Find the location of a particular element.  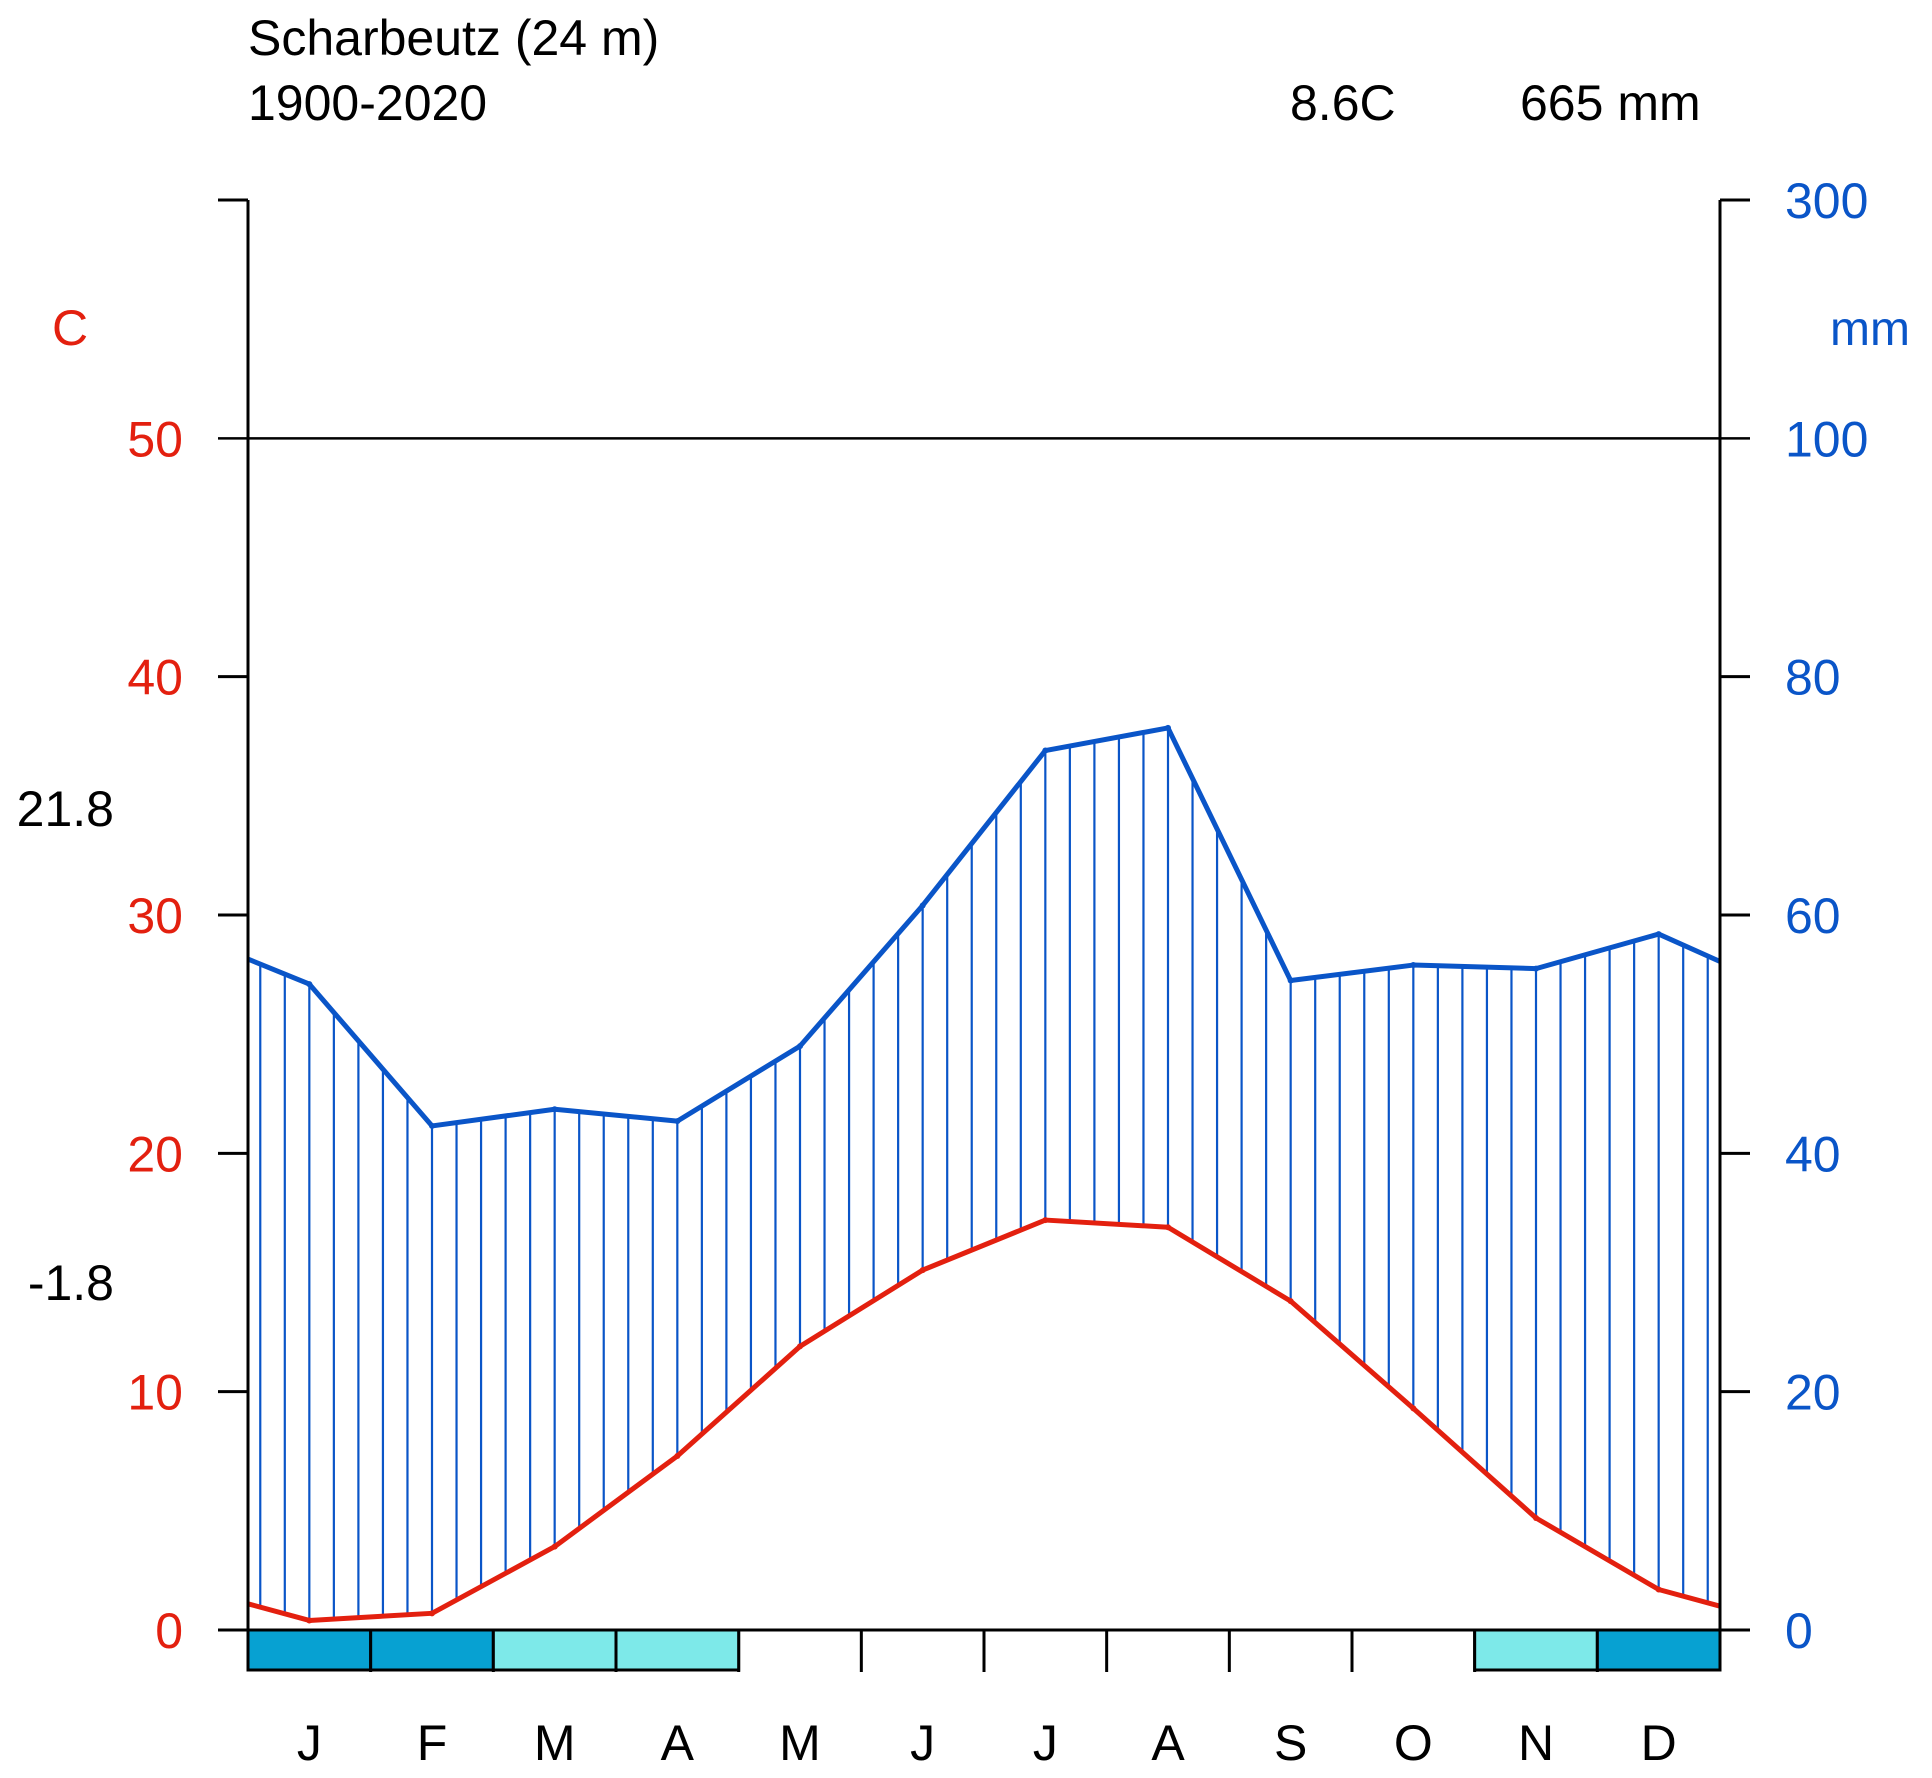

right-axis-unit: mm is located at coordinates (1870, 329).